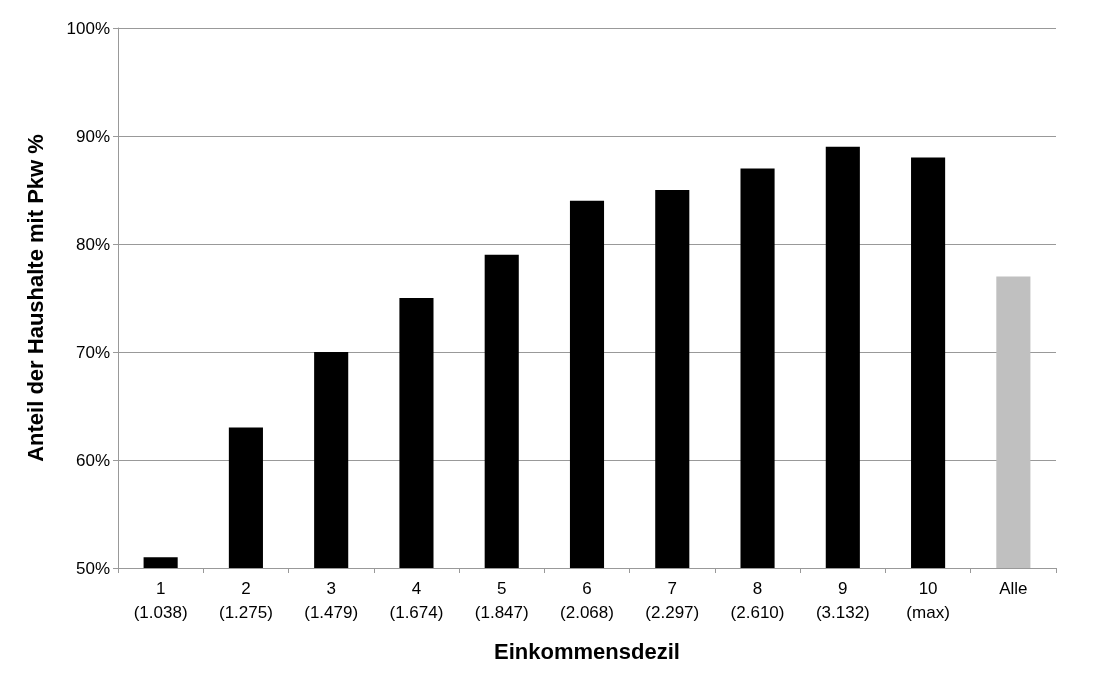  What do you see at coordinates (35, 298) in the screenshot?
I see `y-axis-title: Anteil der Haushalte mit Pkw %` at bounding box center [35, 298].